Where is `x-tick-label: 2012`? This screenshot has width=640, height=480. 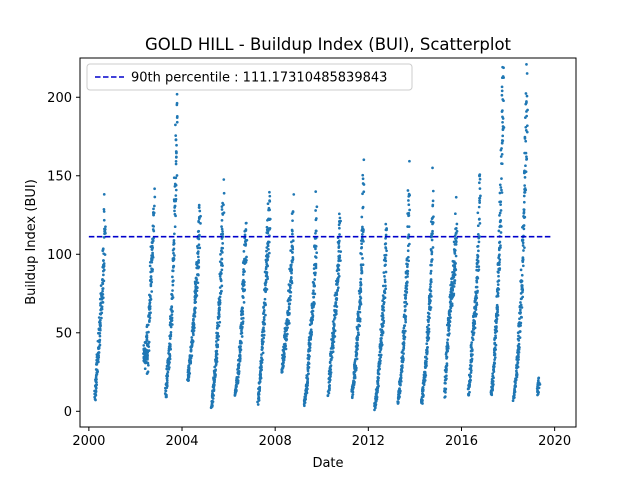
x-tick-label: 2012 is located at coordinates (368, 441).